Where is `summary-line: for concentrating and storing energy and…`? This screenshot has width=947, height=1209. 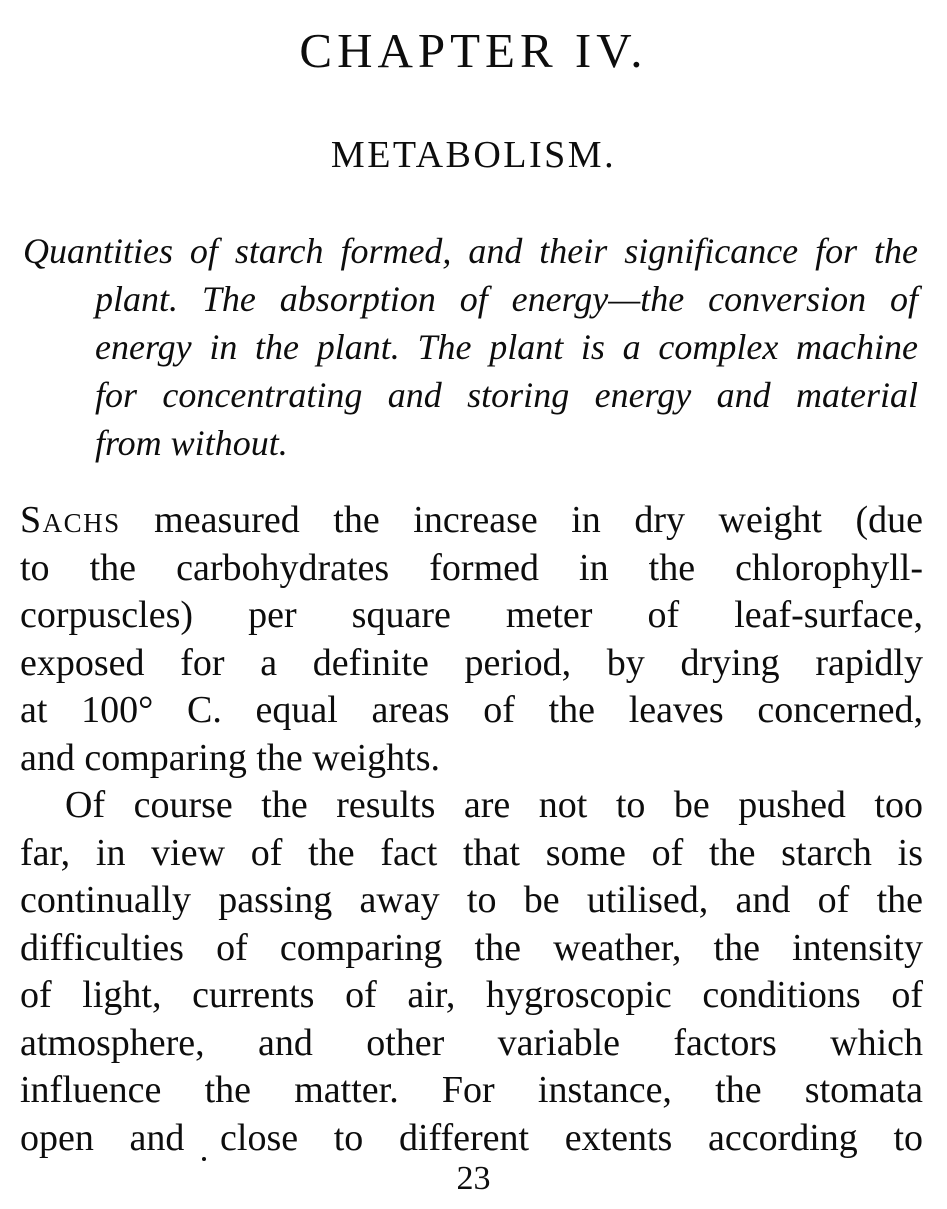
summary-line: for concentrating and storing energy and… is located at coordinates (506, 395).